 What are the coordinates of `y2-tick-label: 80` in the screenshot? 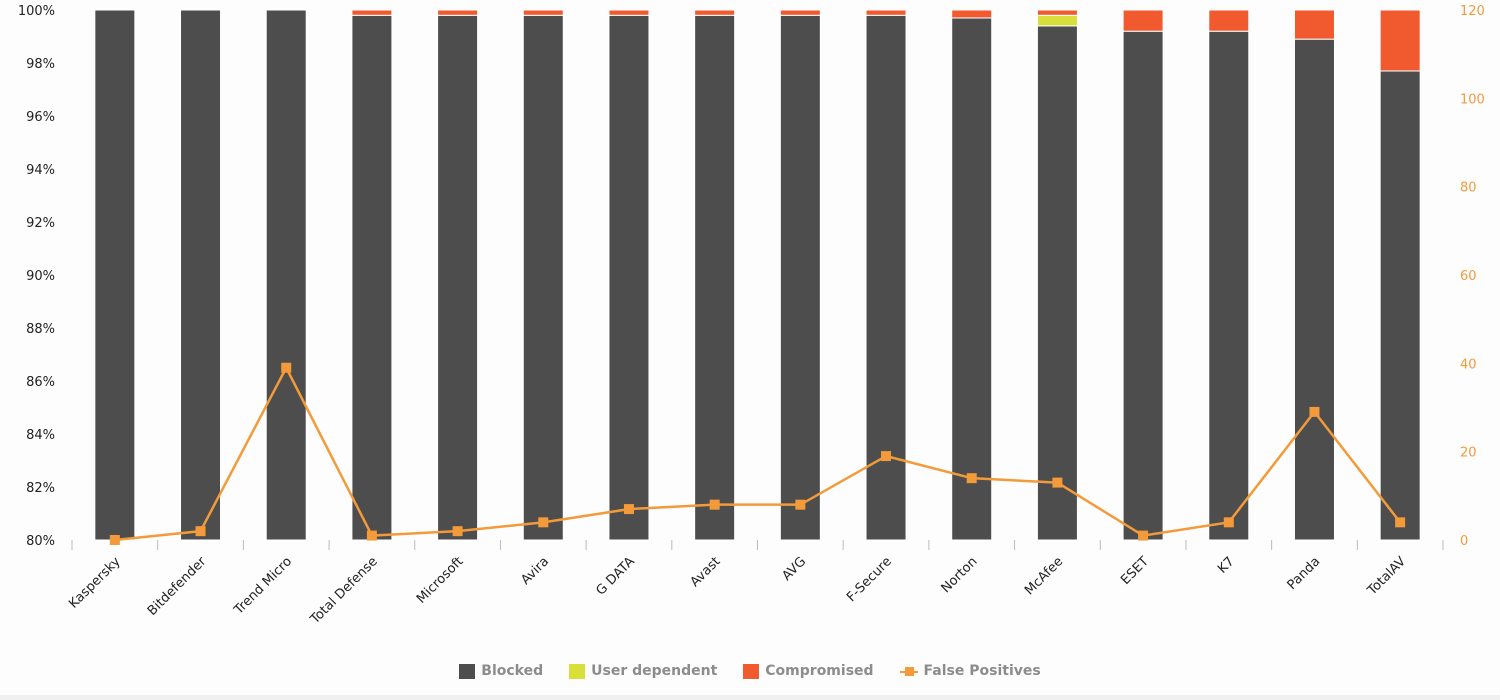 It's located at (1468, 188).